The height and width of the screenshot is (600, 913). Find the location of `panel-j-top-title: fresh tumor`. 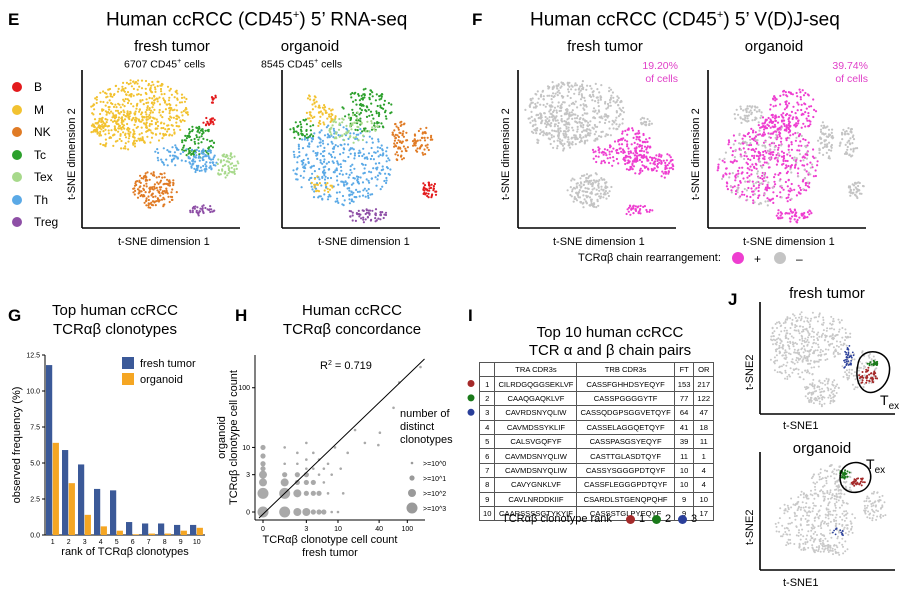

panel-j-top-title: fresh tumor is located at coordinates (827, 293).